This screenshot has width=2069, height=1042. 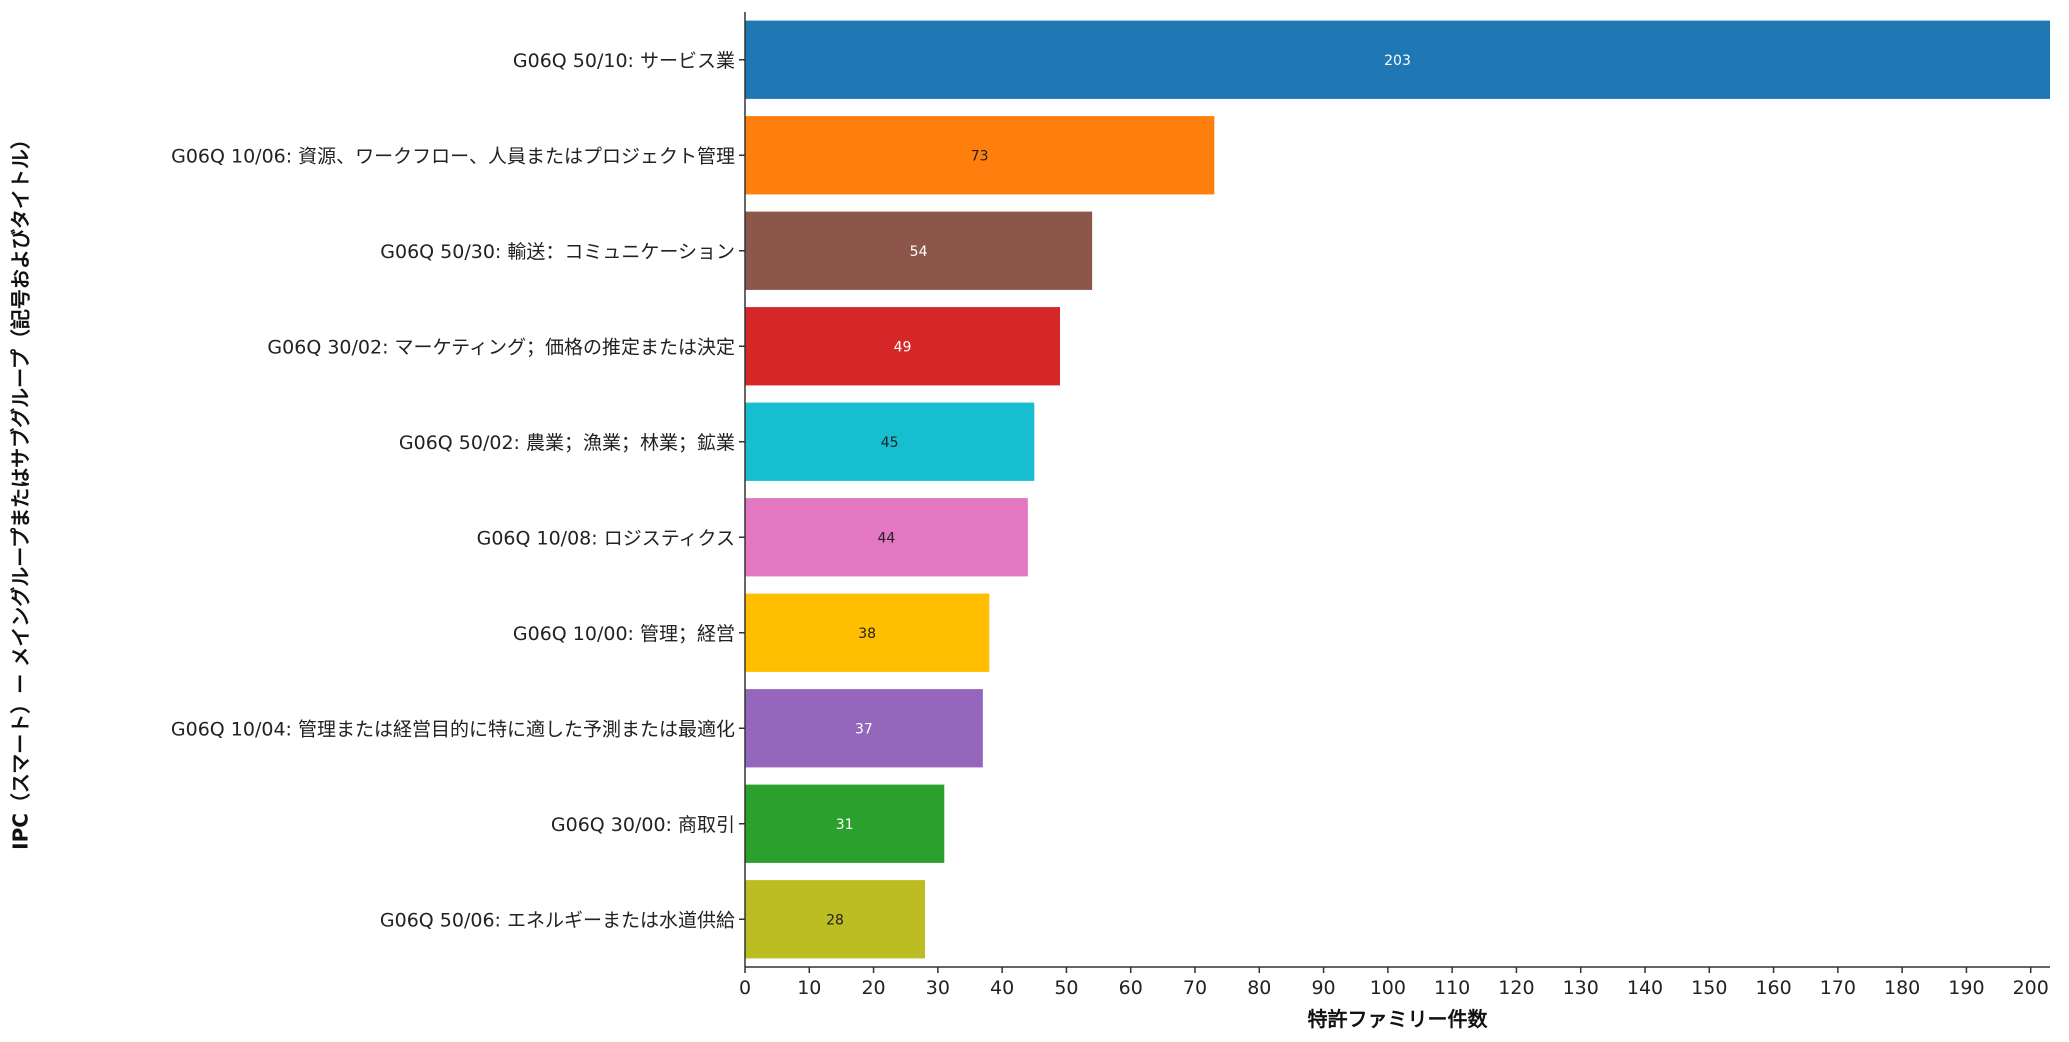 What do you see at coordinates (643, 825) in the screenshot?
I see `category-label-8: G06Q 30/00: 商取引` at bounding box center [643, 825].